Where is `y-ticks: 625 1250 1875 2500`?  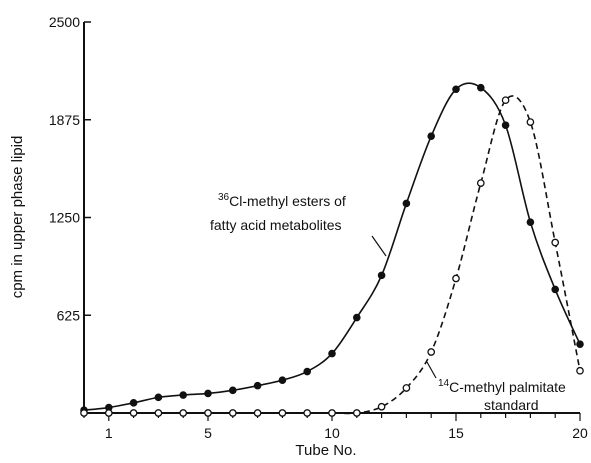
y-ticks: 625 1250 1875 2500 is located at coordinates (70, 168).